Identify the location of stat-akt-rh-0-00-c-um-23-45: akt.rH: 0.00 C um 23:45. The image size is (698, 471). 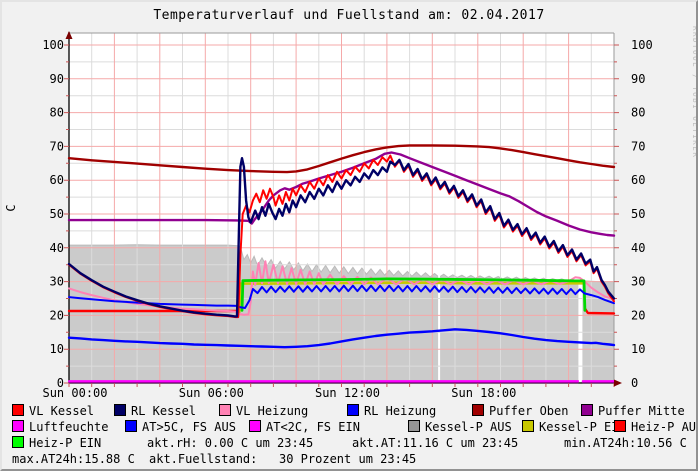
(230, 443).